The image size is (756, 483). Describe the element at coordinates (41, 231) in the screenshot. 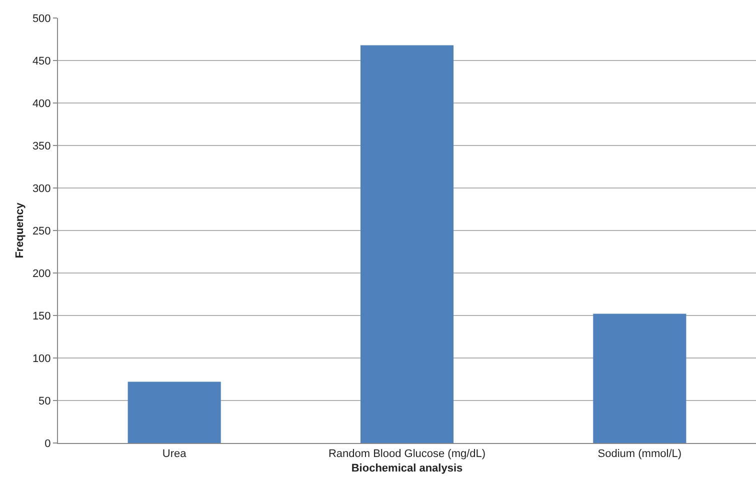

I see `y-tick-label: 250` at that location.